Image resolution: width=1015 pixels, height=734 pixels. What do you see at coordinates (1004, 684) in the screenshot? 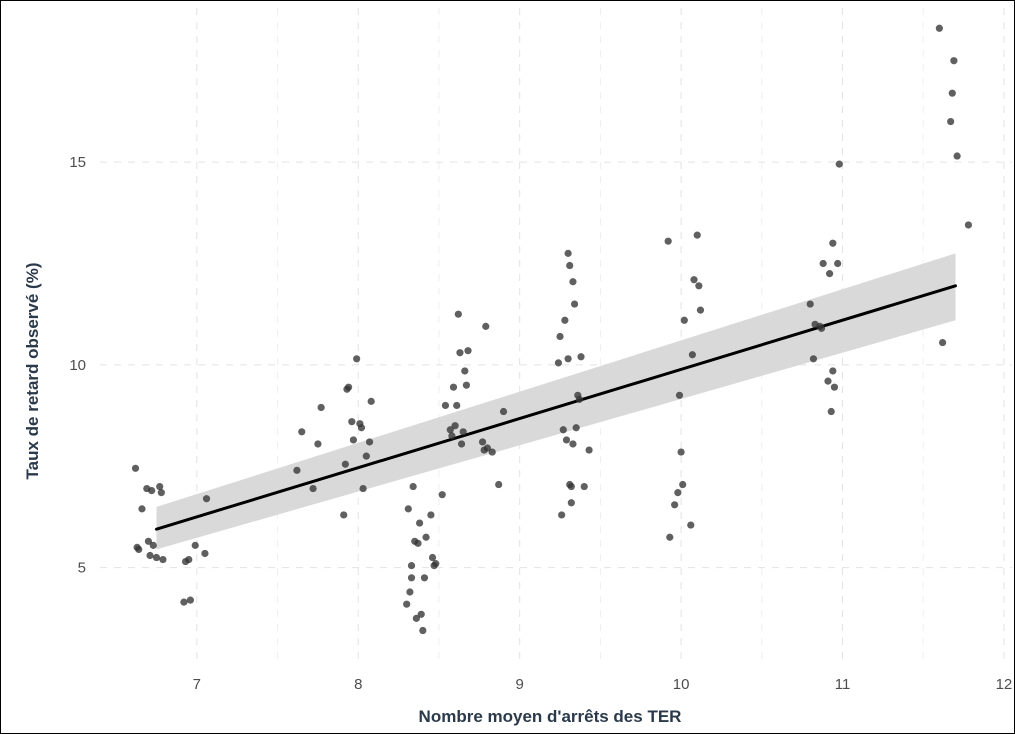
I see `x-tick-label: 12` at bounding box center [1004, 684].